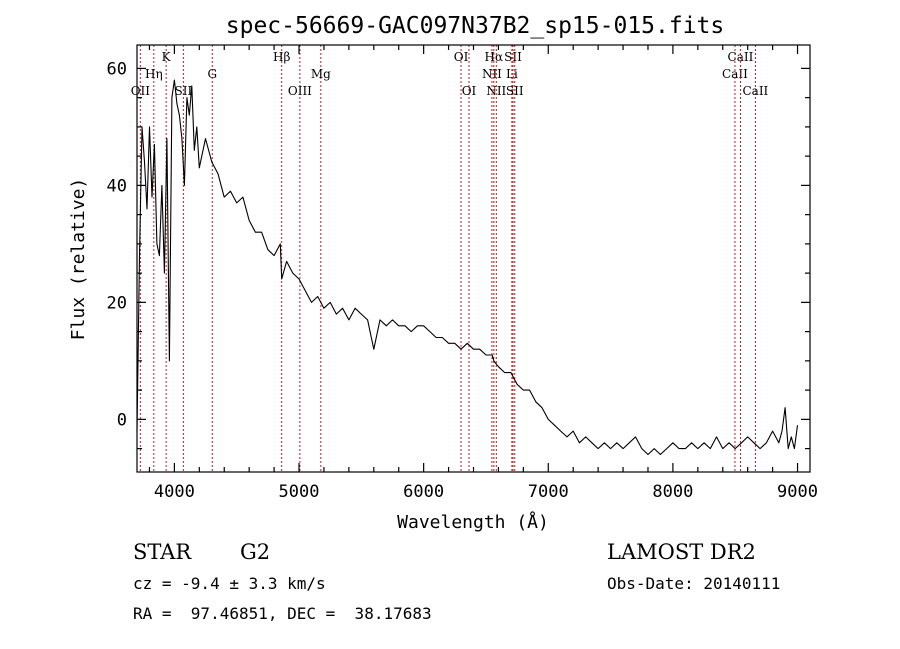 This screenshot has width=900, height=649. Describe the element at coordinates (255, 552) in the screenshot. I see `spectral-subclass: G2` at that location.